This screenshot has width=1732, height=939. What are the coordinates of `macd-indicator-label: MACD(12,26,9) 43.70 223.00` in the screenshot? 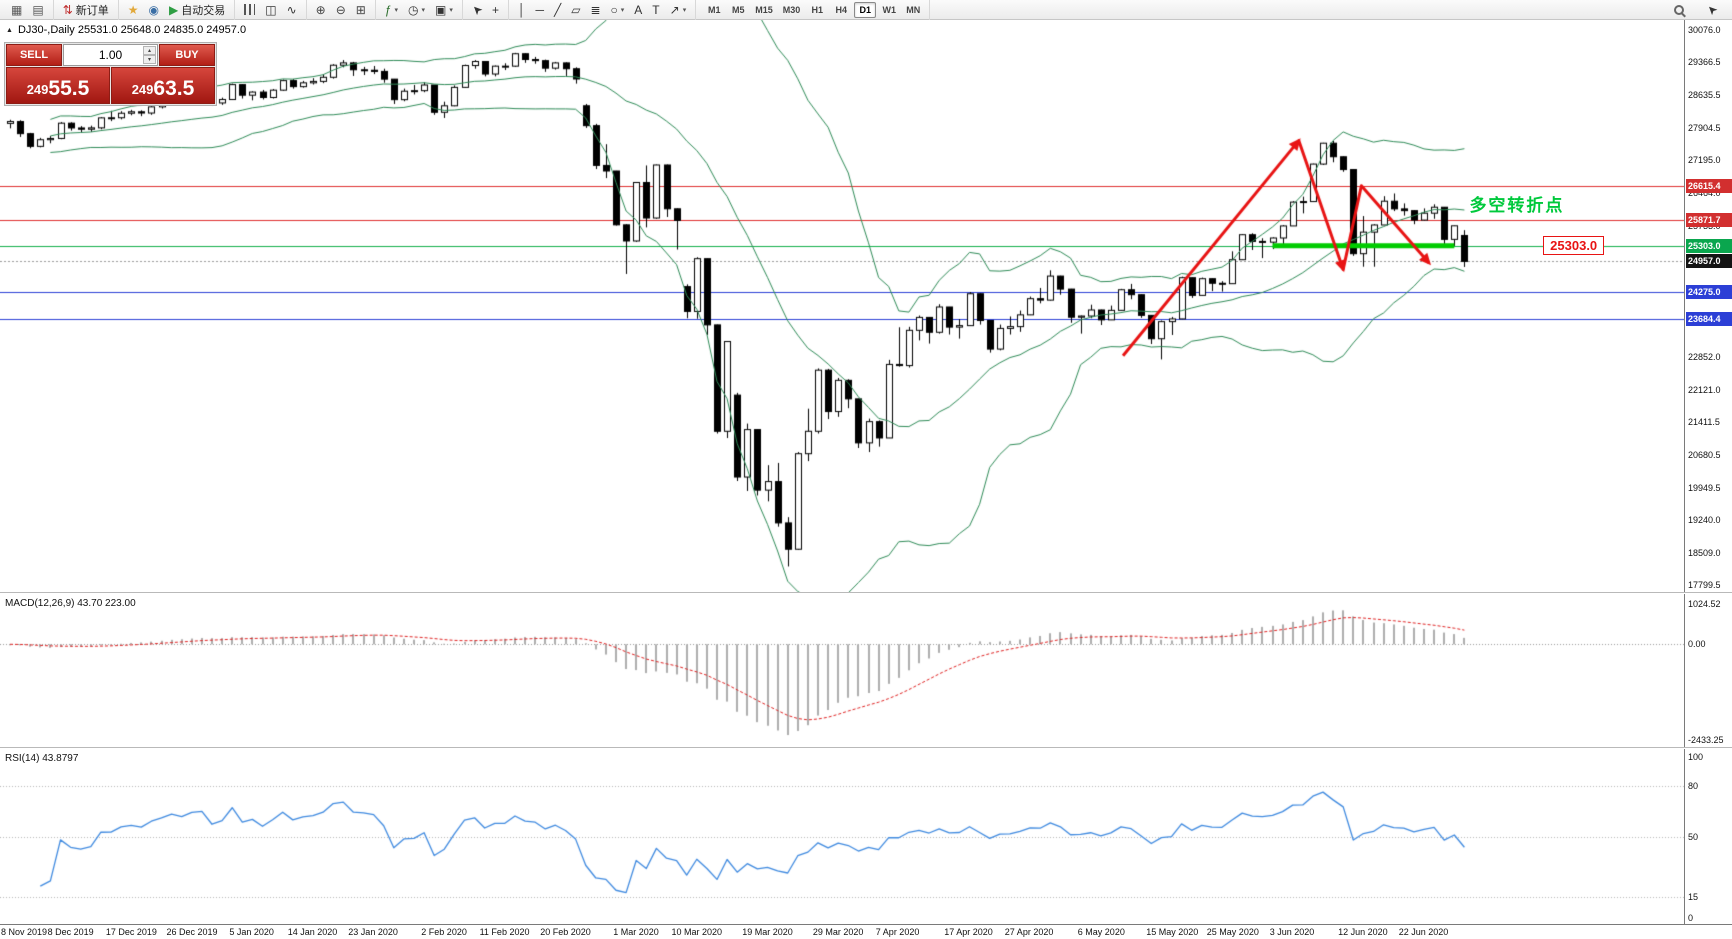 It's located at (70, 603).